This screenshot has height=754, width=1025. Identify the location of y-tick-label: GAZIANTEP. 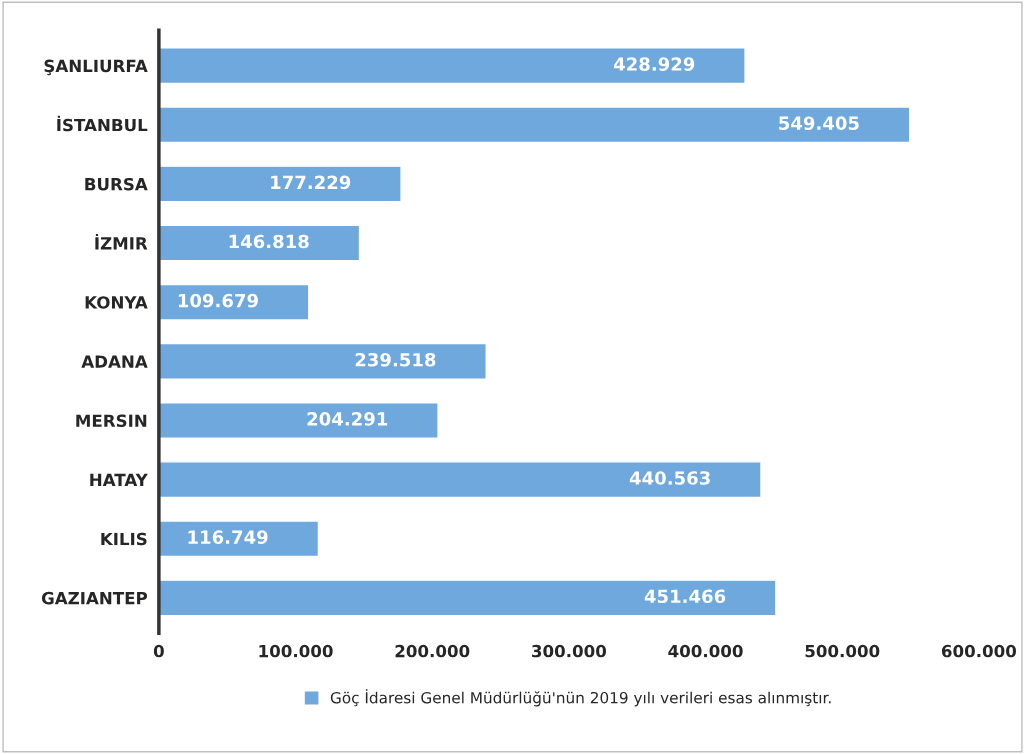
(94, 598).